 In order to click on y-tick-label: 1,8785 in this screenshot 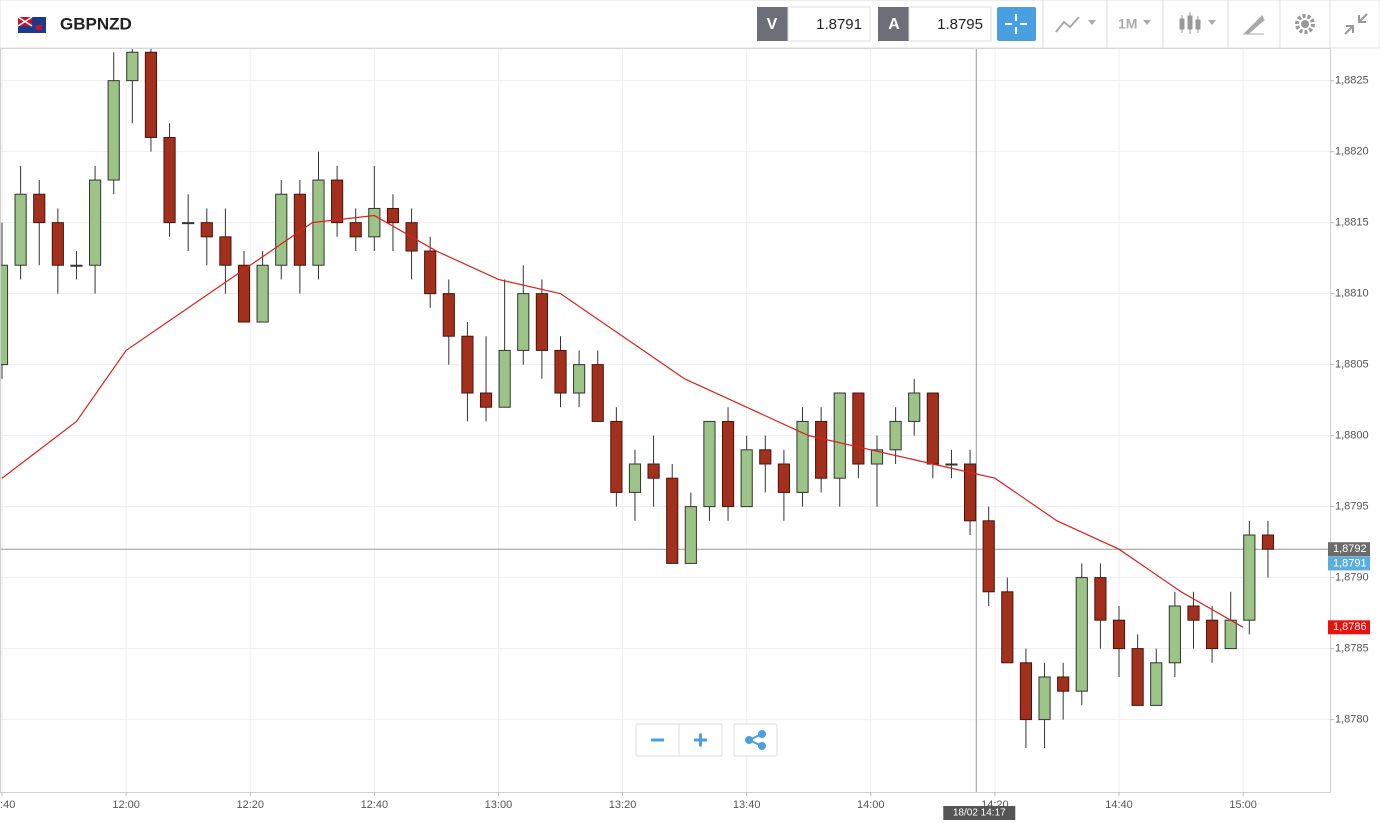, I will do `click(1352, 649)`.